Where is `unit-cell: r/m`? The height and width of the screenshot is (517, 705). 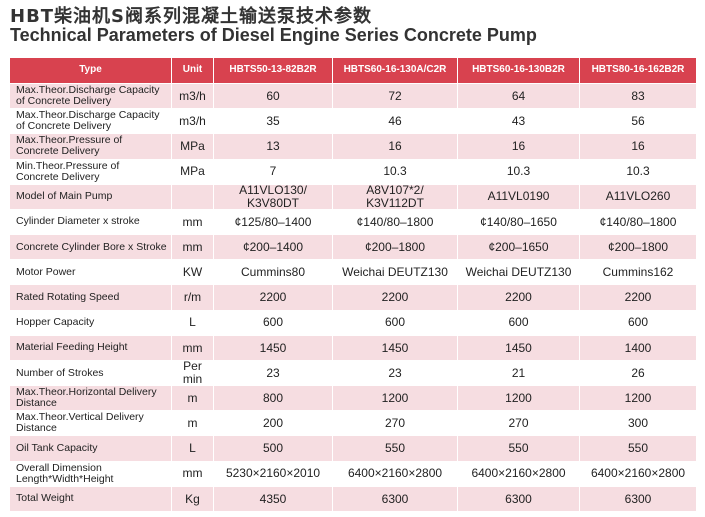 unit-cell: r/m is located at coordinates (193, 298).